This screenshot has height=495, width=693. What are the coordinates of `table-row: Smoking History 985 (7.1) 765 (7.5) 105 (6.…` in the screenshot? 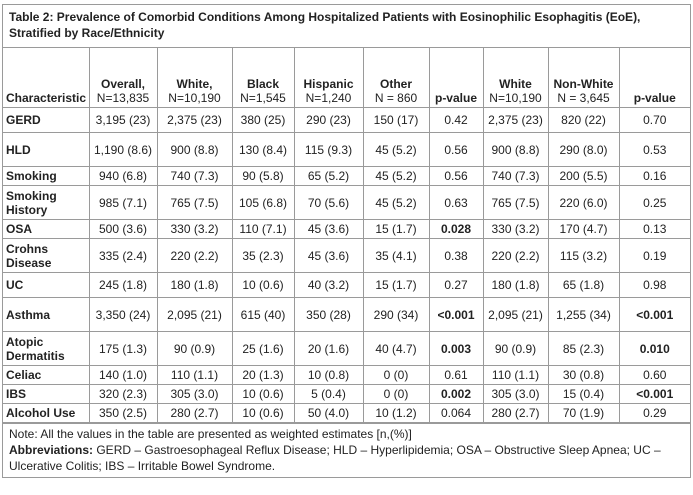 It's located at (346, 202).